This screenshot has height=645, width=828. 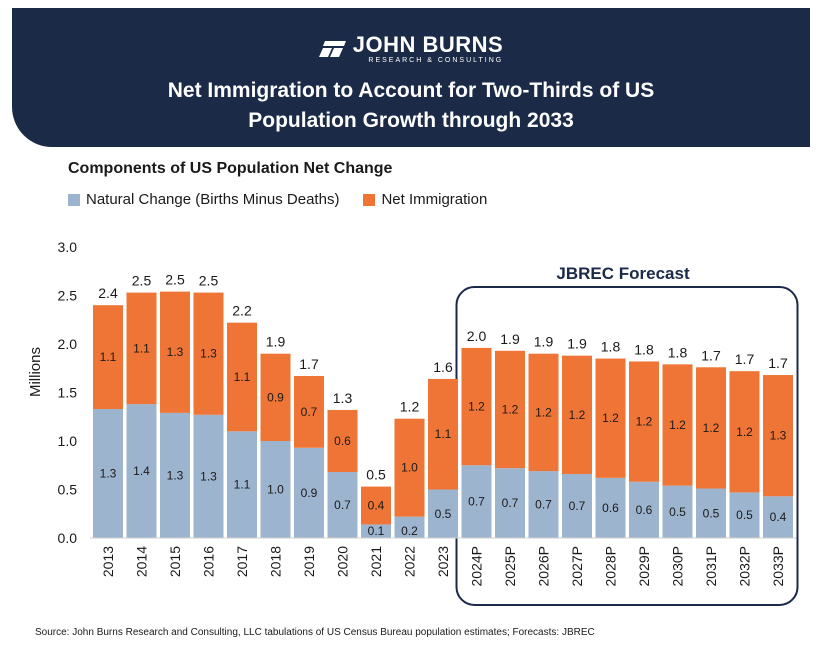 What do you see at coordinates (332, 49) in the screenshot?
I see `logo-mark-icon` at bounding box center [332, 49].